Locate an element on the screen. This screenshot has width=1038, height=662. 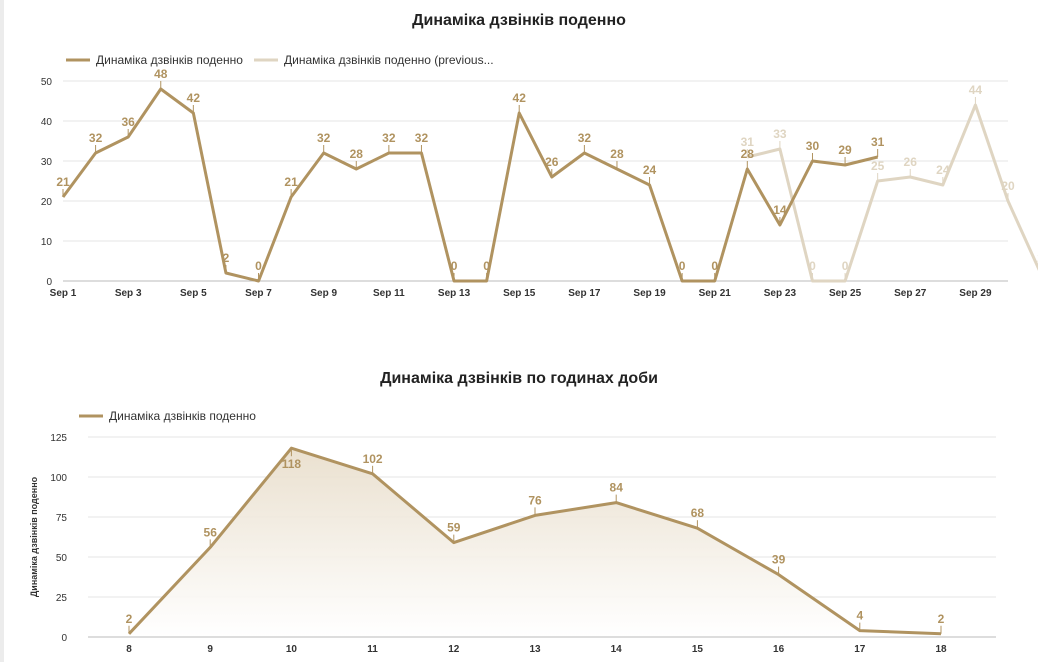
data-label: 84 is located at coordinates (617, 488).